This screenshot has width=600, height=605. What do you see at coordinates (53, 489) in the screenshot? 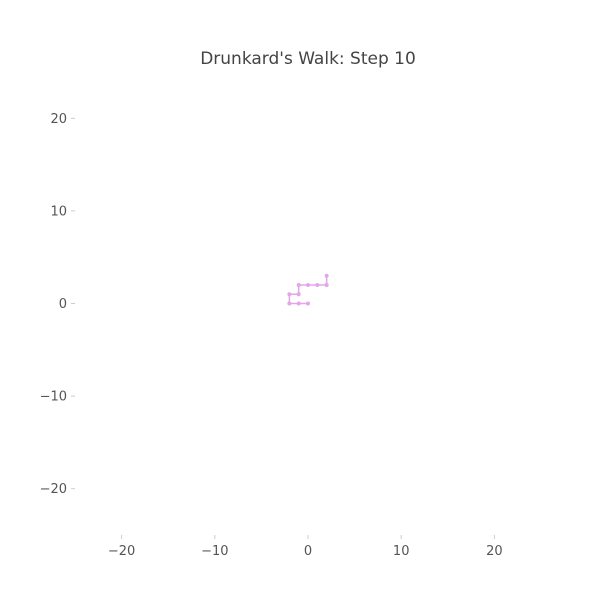
I see `y-tick-label: −20` at bounding box center [53, 489].